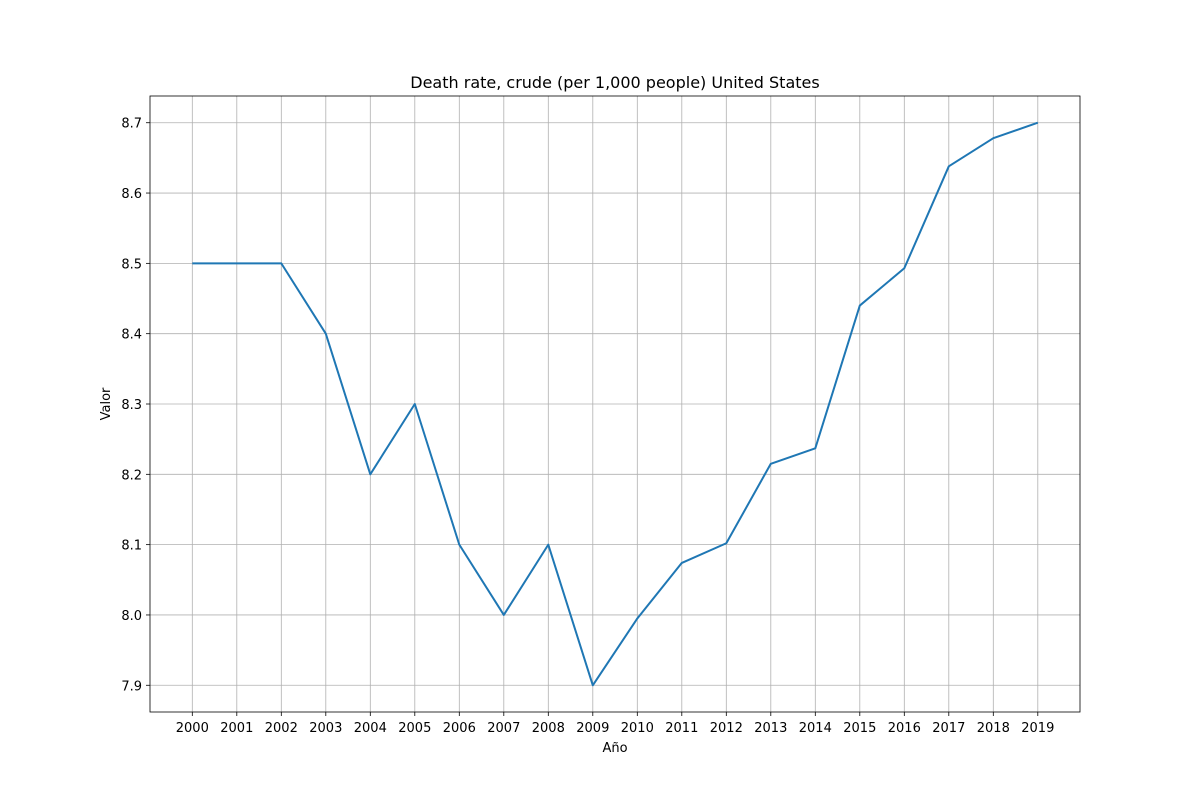 This screenshot has height=800, width=1200. What do you see at coordinates (131, 335) in the screenshot?
I see `y-tick-label: 8.4` at bounding box center [131, 335].